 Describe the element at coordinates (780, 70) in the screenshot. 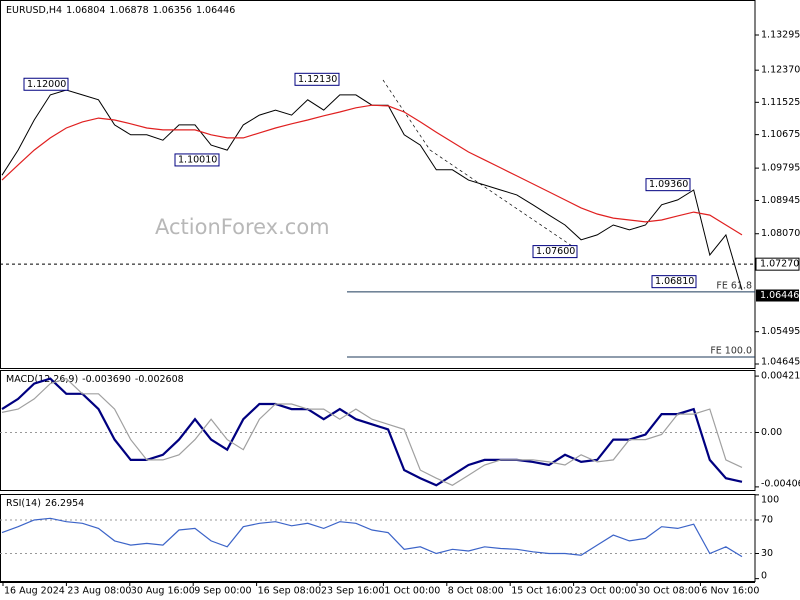

I see `y-tick-label: 1.12370` at that location.